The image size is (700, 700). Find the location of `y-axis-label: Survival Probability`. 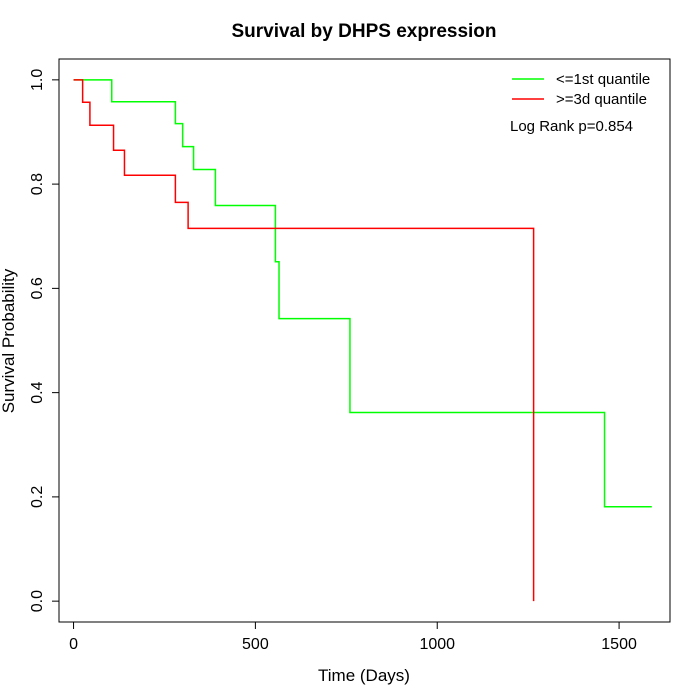

y-axis-label: Survival Probability is located at coordinates (9, 340).